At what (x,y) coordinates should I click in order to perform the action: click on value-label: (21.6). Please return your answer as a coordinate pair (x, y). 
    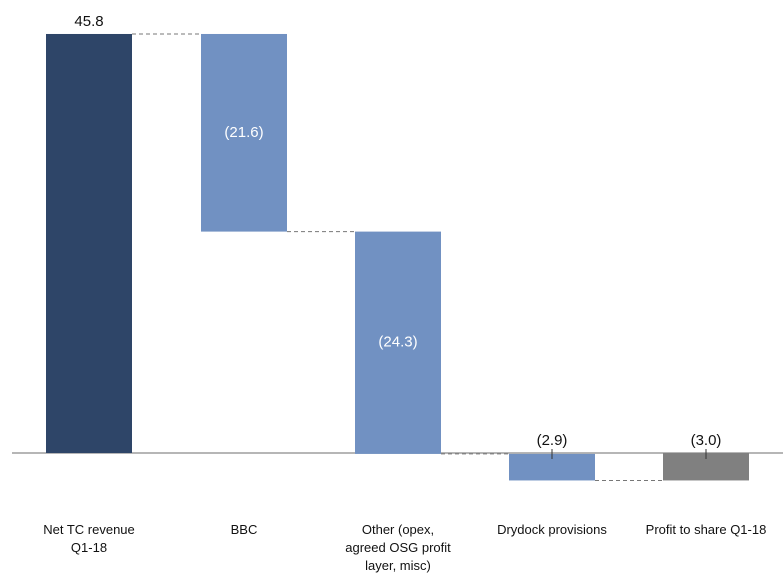
    Looking at the image, I should click on (243, 132).